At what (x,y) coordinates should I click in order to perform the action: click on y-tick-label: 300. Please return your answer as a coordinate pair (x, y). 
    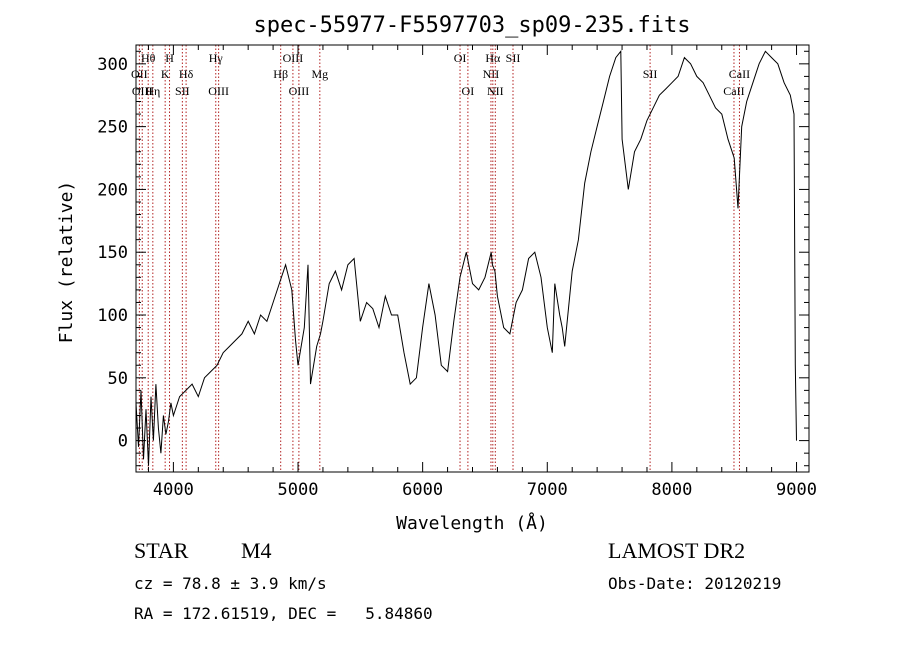
    Looking at the image, I should click on (112, 65).